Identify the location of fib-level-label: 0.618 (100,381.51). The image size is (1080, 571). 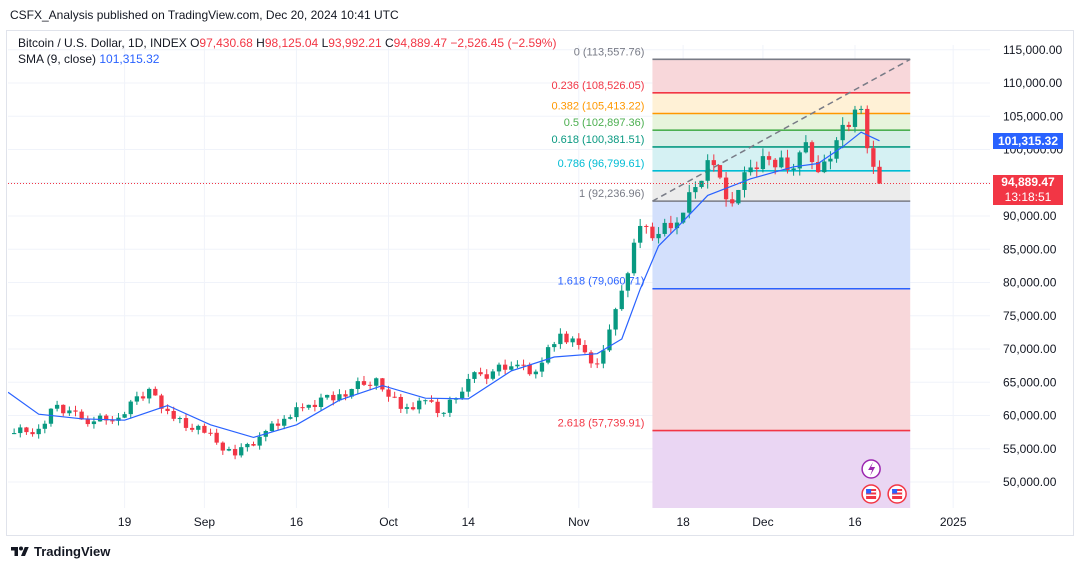
(597, 140).